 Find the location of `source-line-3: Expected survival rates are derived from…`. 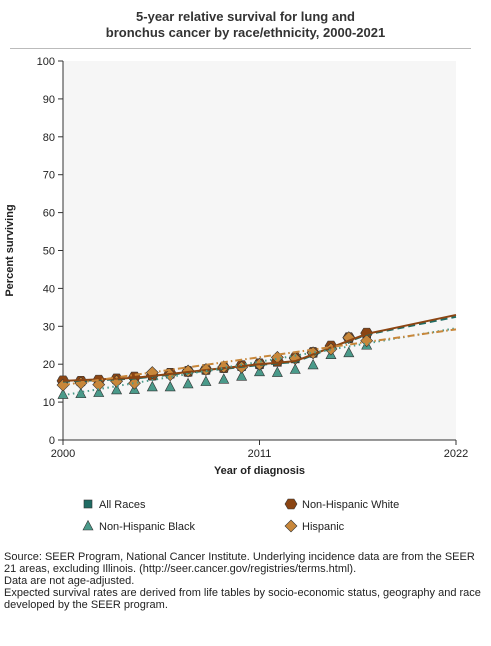

source-line-3: Expected survival rates are derived from… is located at coordinates (242, 599).